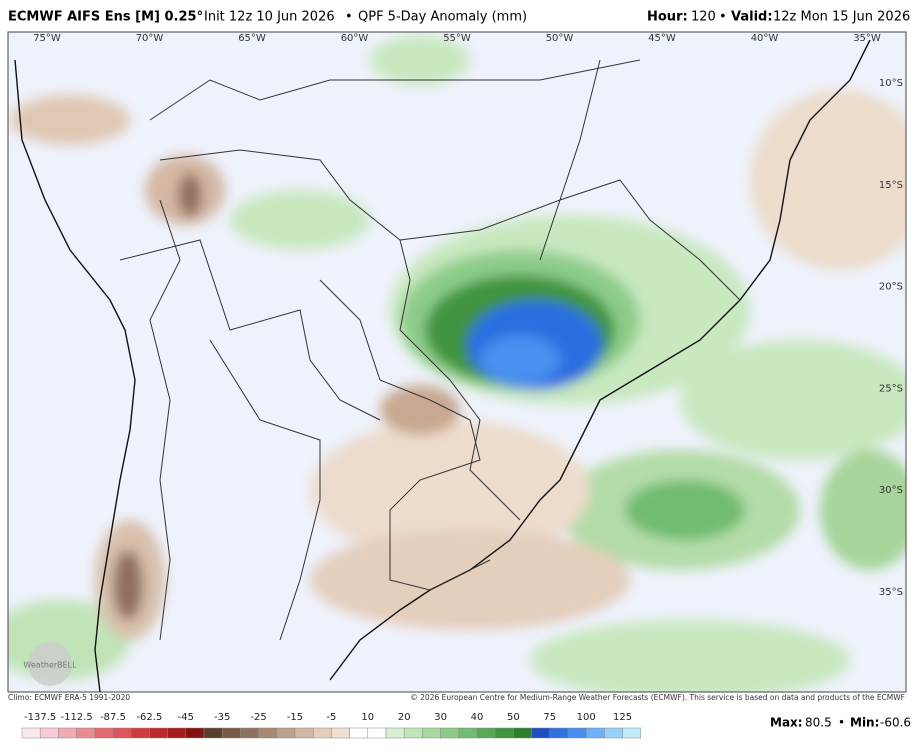  What do you see at coordinates (149, 717) in the screenshot?
I see `colorbar-label: -62.5` at bounding box center [149, 717].